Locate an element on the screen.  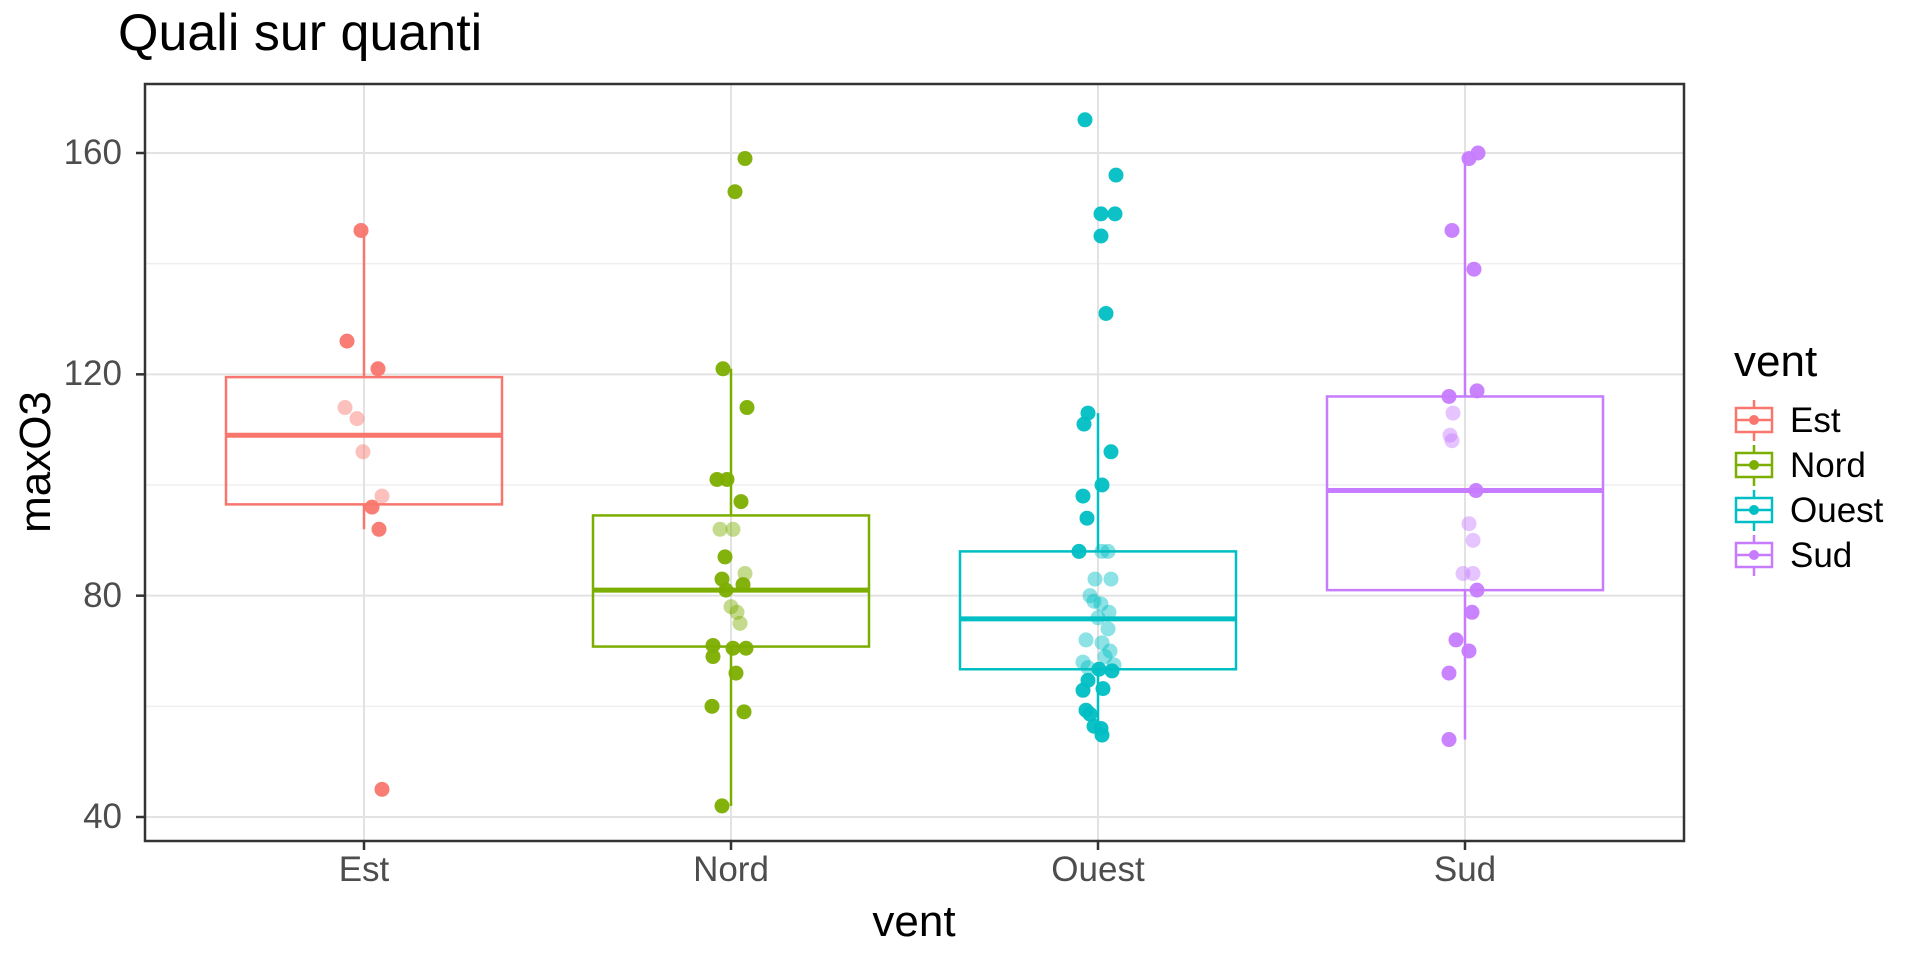
legend-item-sud: Sud is located at coordinates (1807, 555).